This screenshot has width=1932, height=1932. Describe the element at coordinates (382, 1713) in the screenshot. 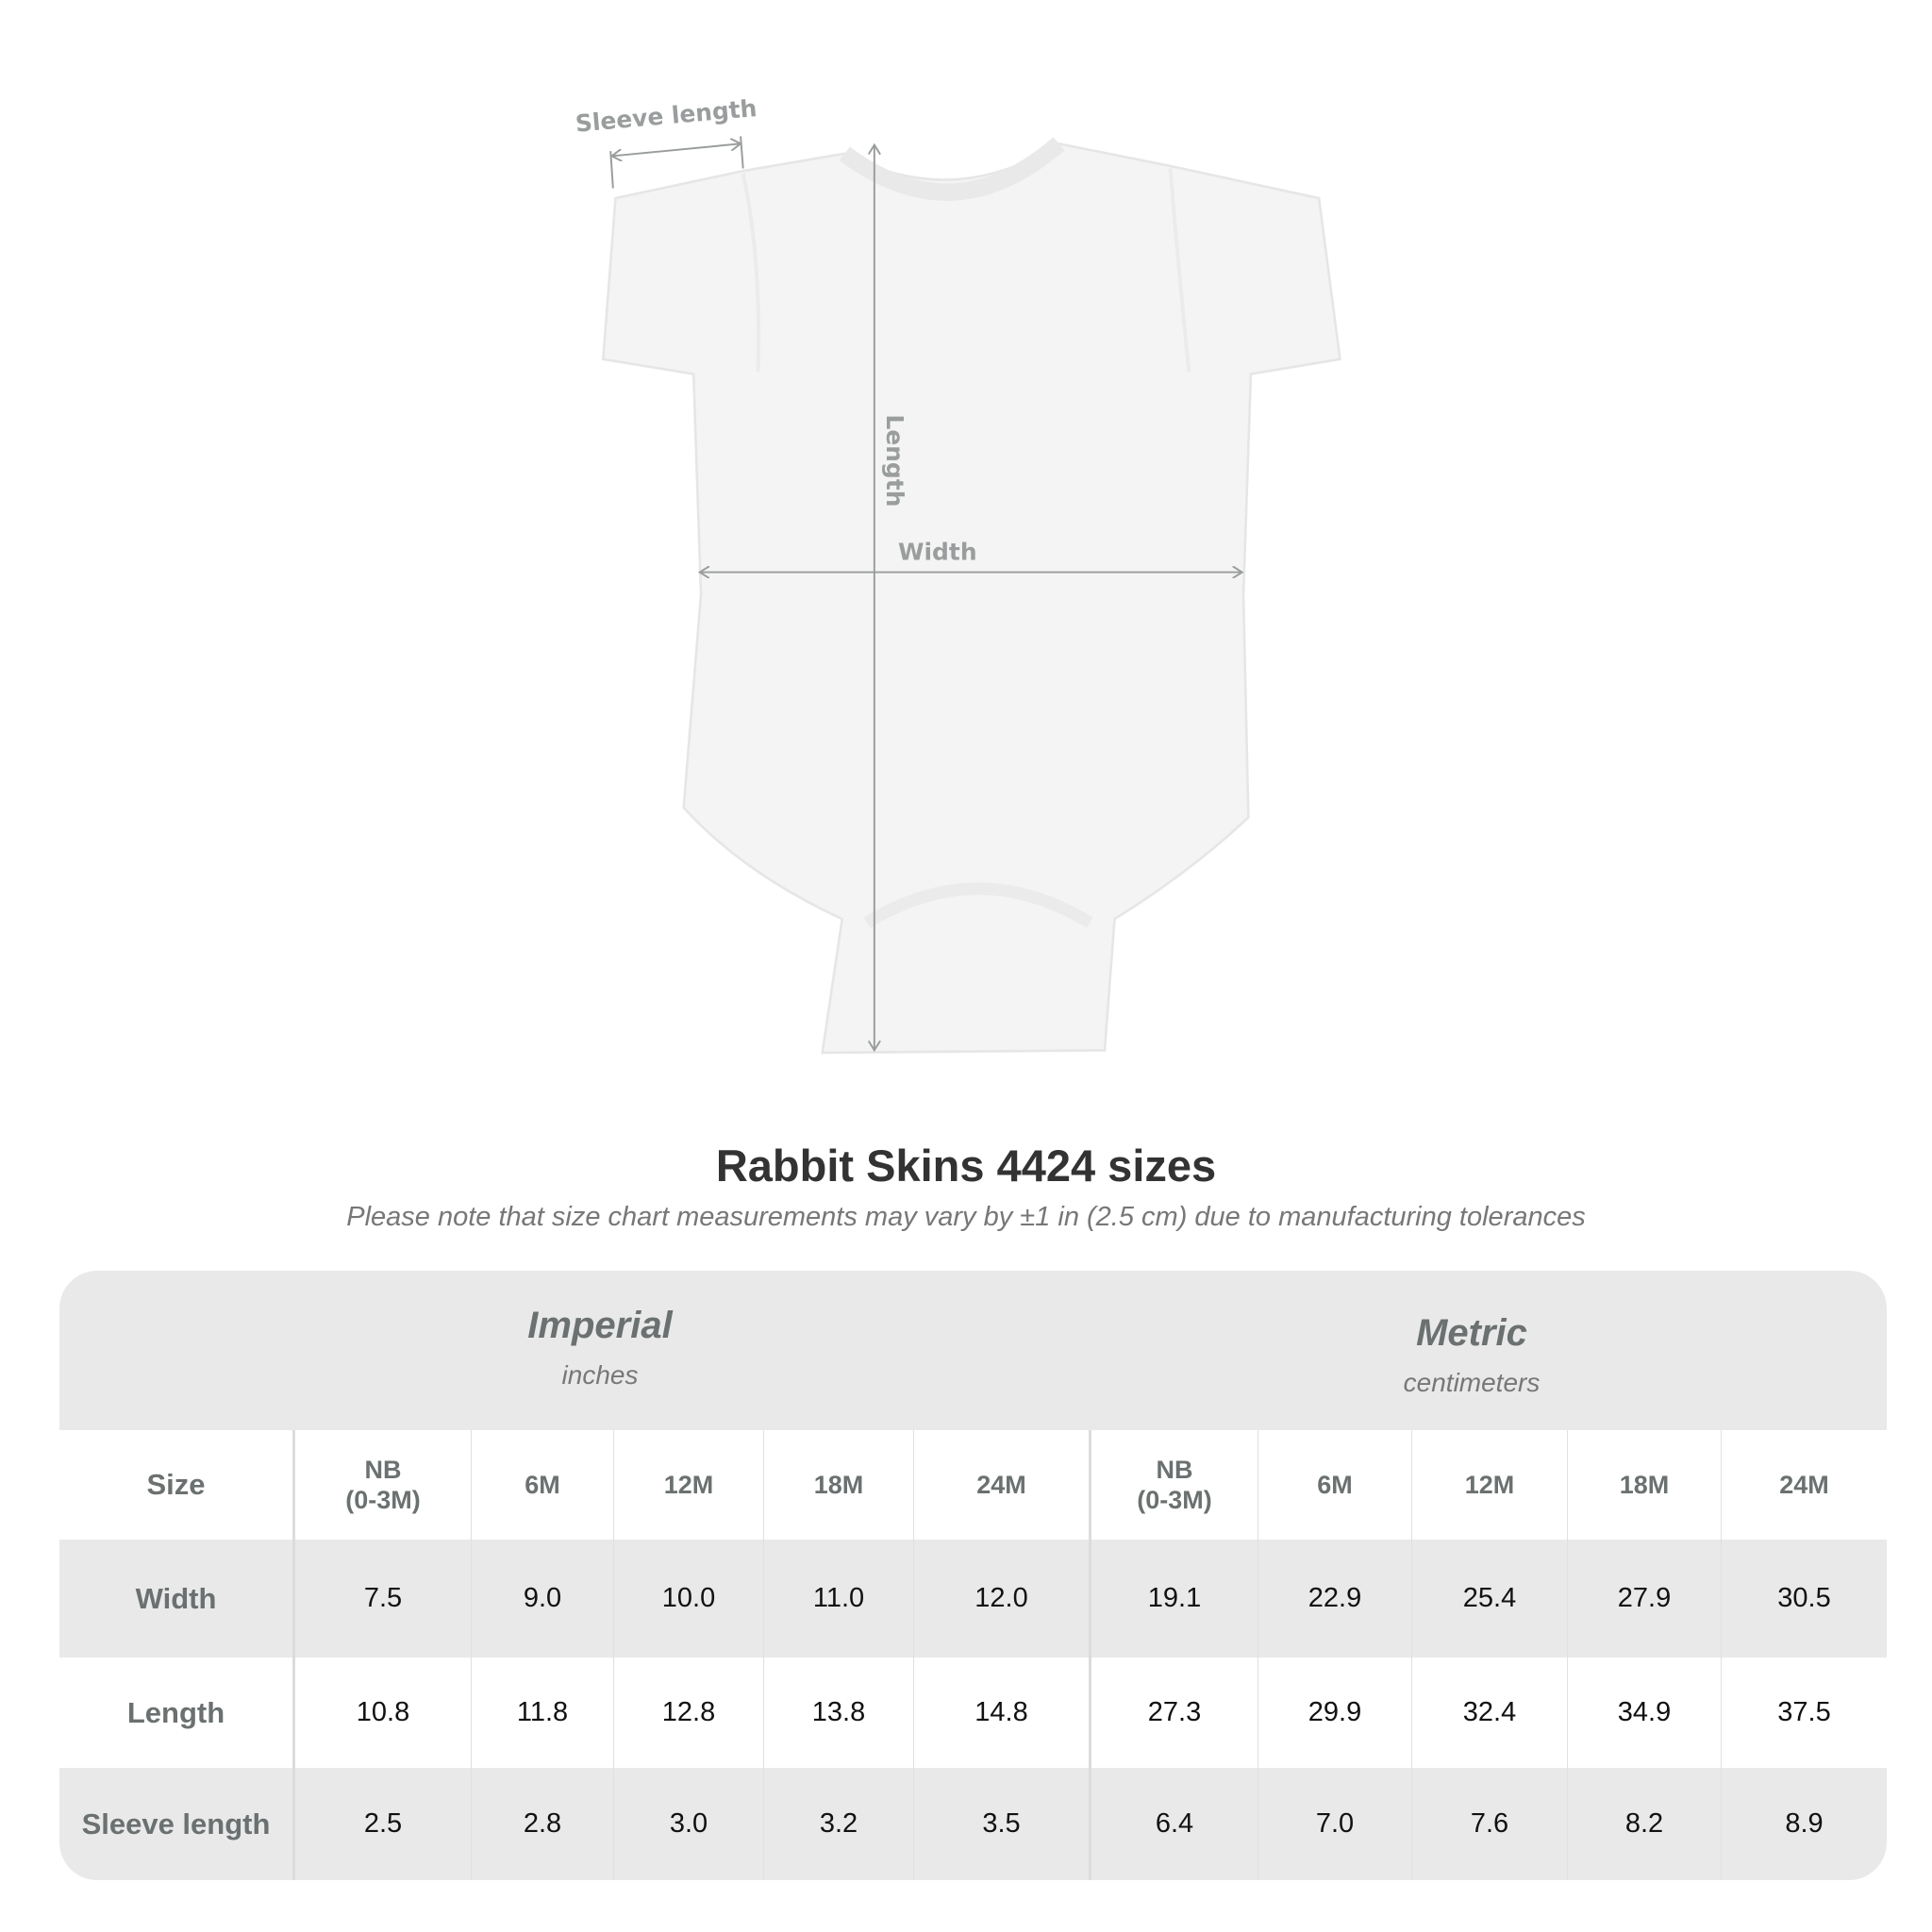

I see `table-cell: 10.8` at that location.